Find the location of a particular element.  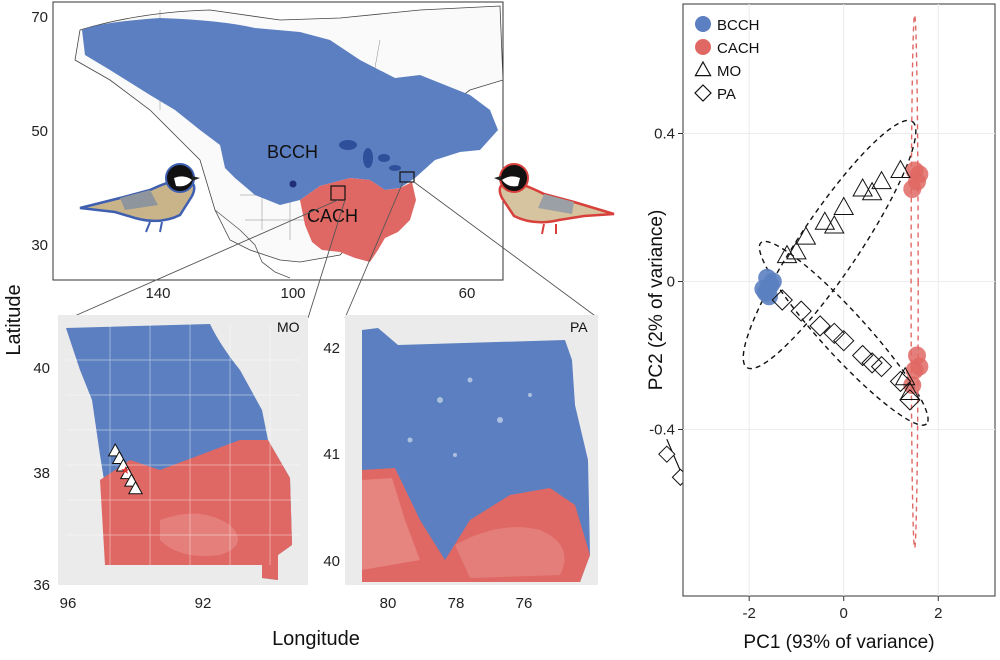

mo-transect: ★ is located at coordinates (125, 468).